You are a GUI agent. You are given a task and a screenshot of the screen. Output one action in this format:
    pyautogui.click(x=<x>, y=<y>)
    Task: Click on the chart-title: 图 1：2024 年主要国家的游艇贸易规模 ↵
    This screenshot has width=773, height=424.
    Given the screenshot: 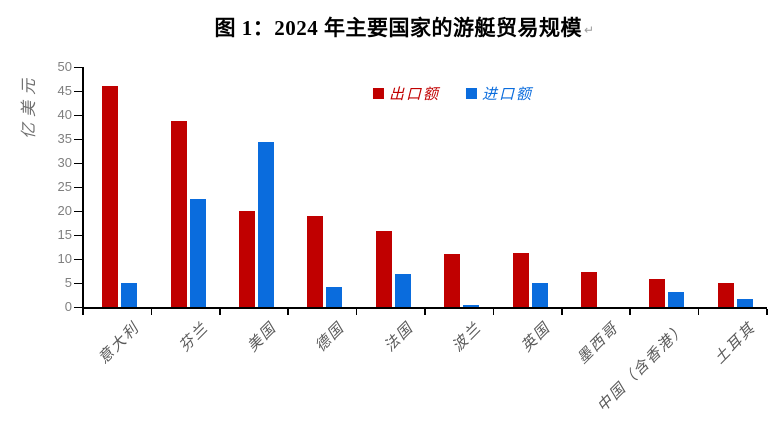 What is the action you would take?
    pyautogui.click(x=395, y=27)
    